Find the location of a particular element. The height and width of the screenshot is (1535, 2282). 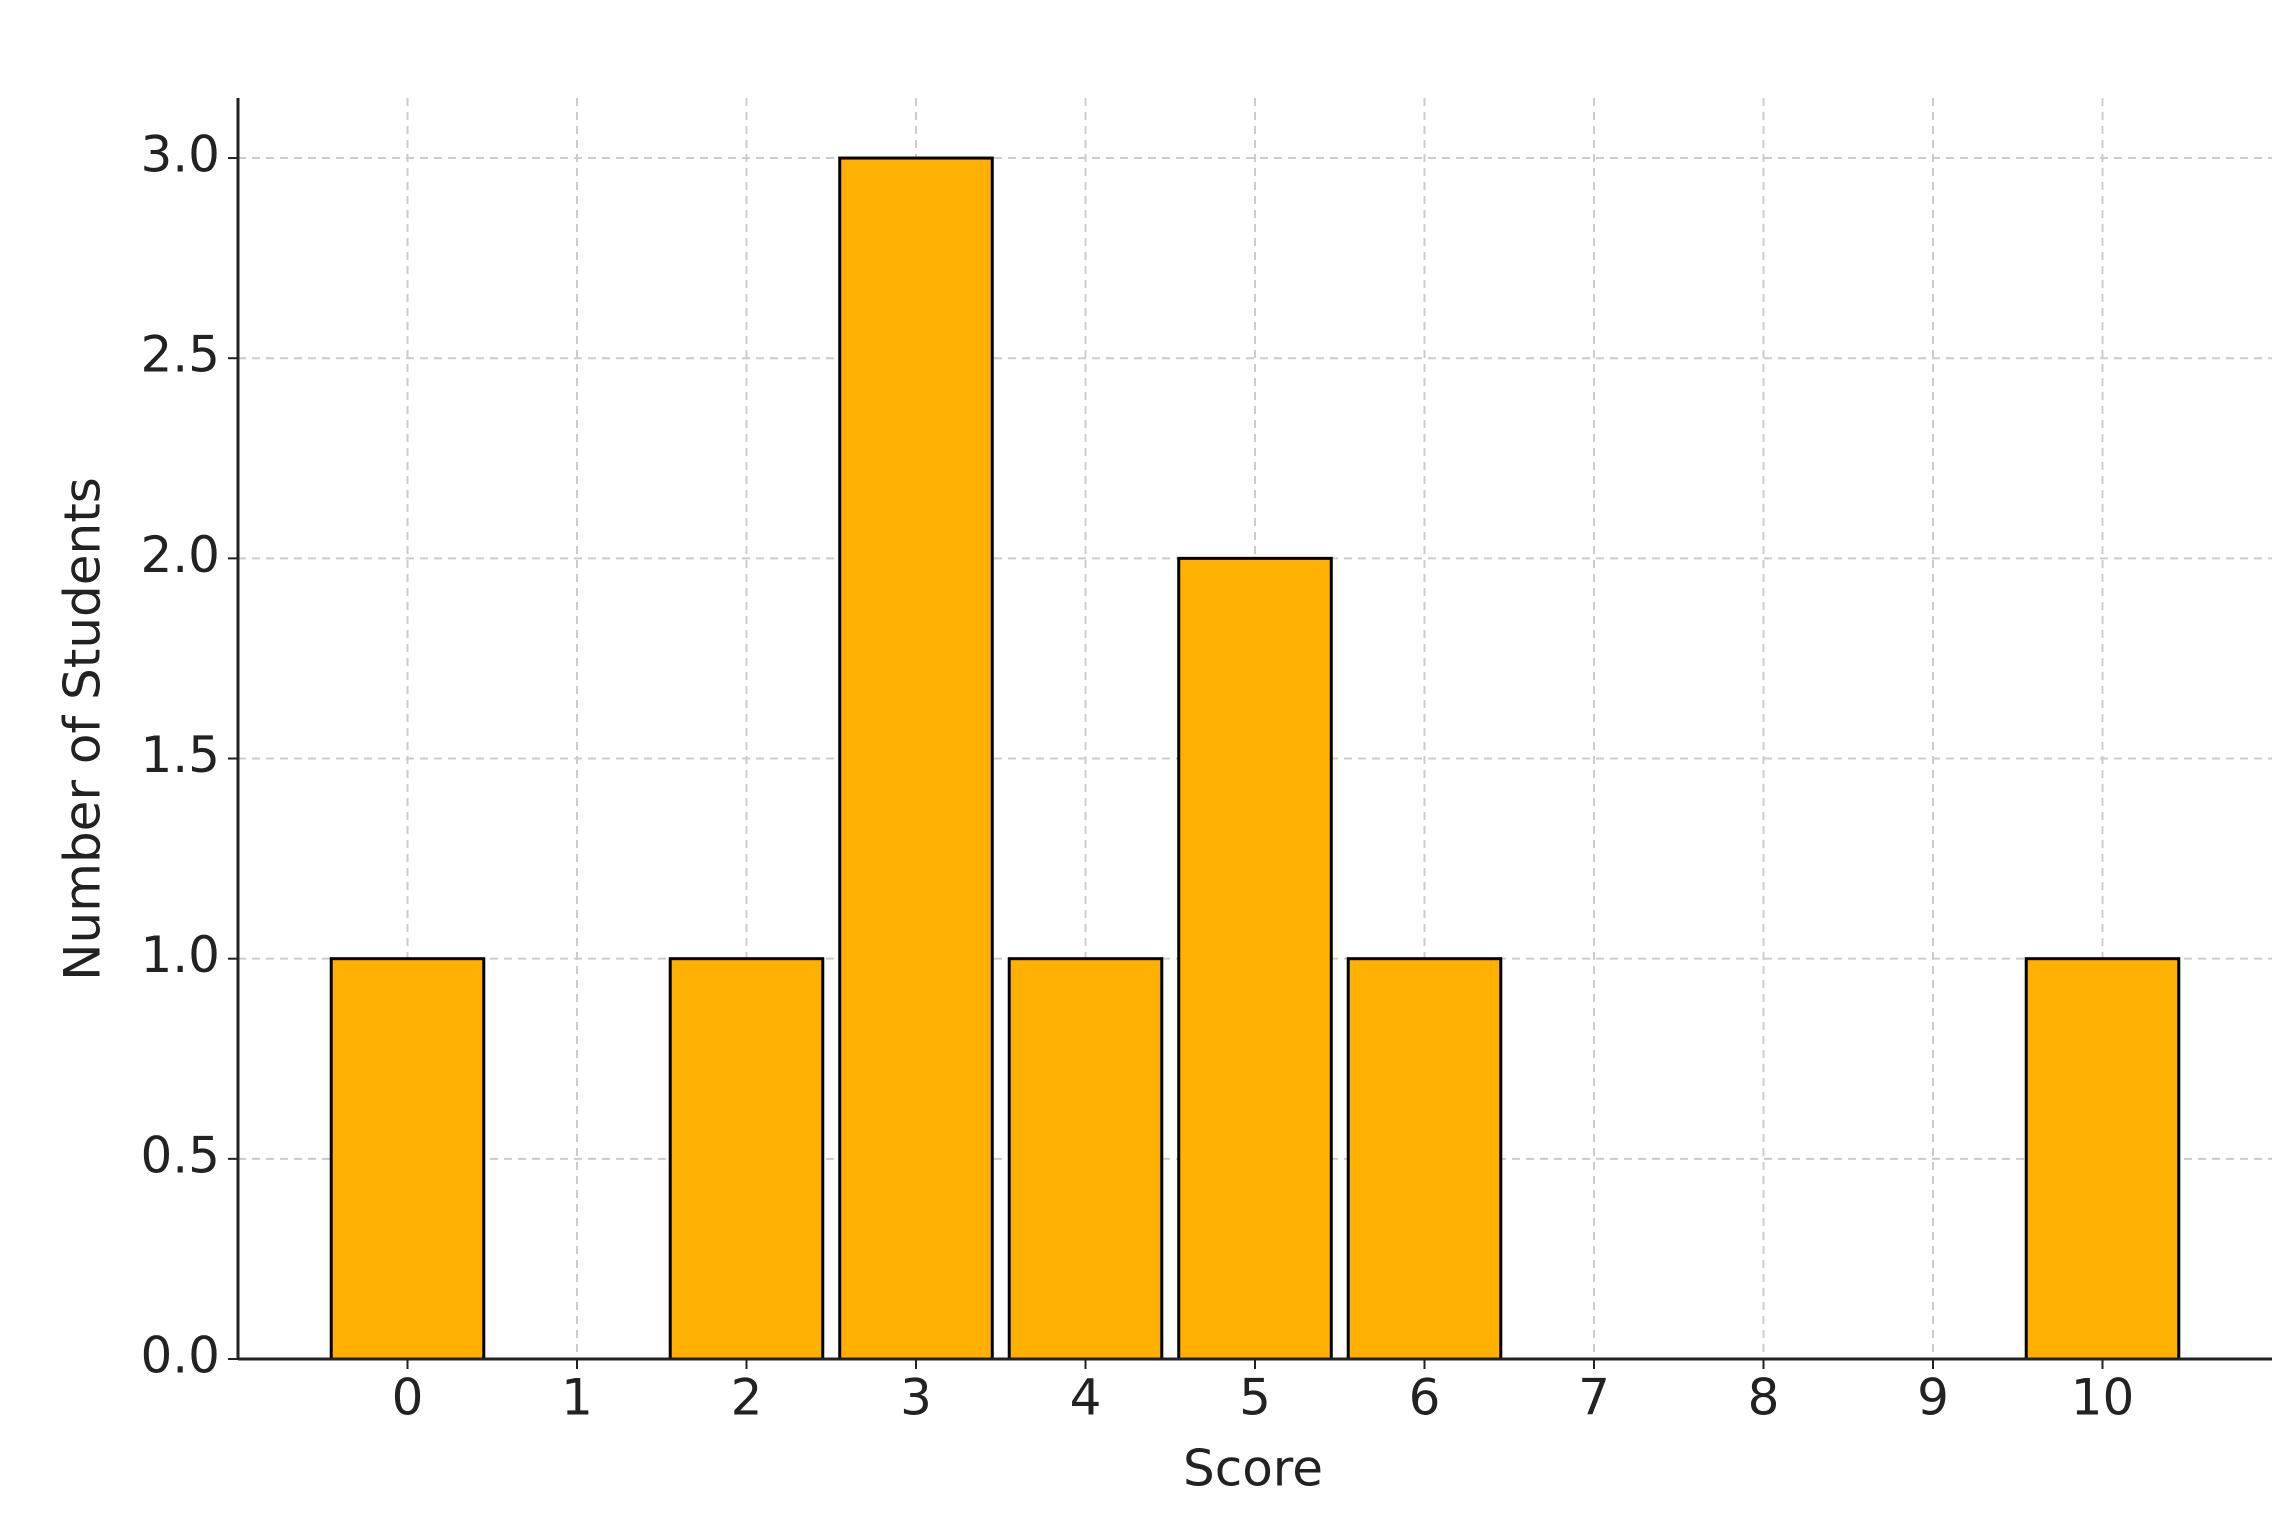

x-tick-label: 7 is located at coordinates (1594, 1398).